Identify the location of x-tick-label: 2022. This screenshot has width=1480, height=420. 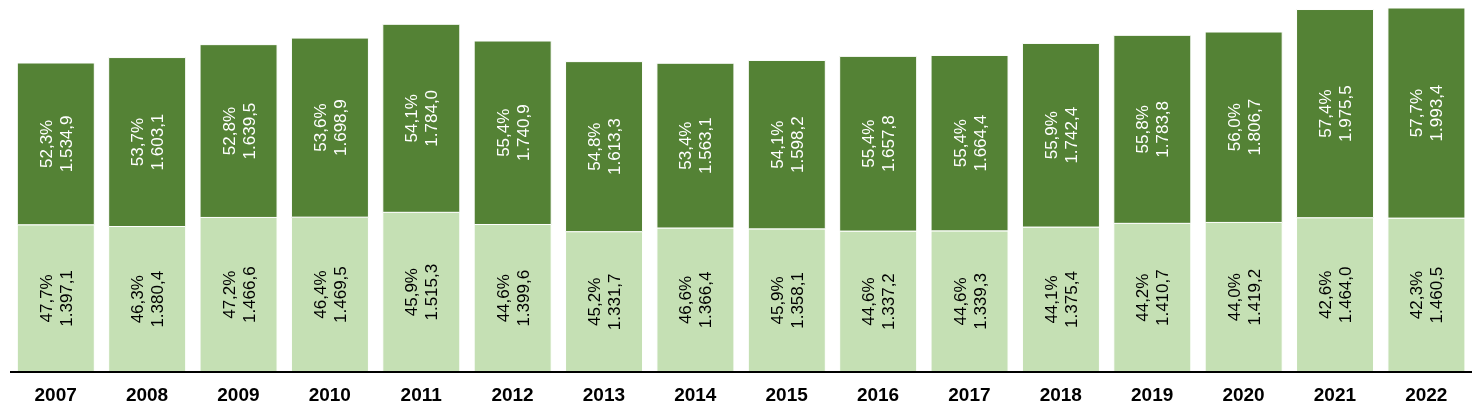
(1426, 395).